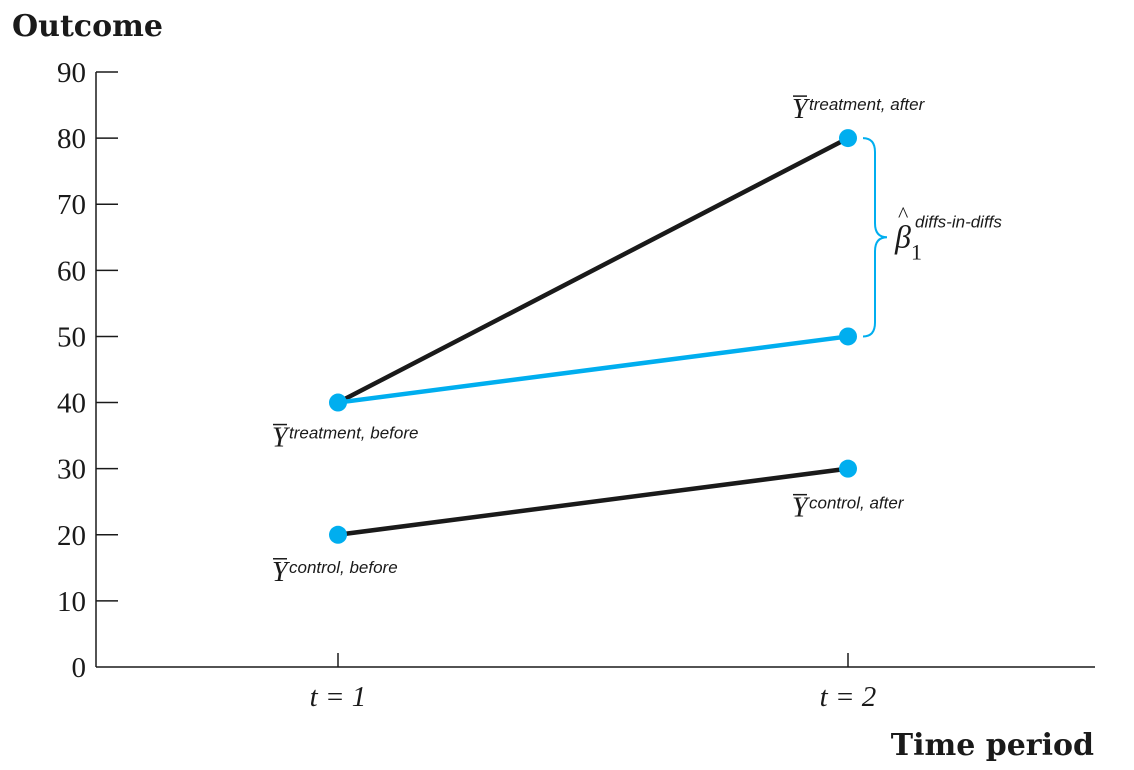  I want to click on y-tick-label: 30, so click(71, 470).